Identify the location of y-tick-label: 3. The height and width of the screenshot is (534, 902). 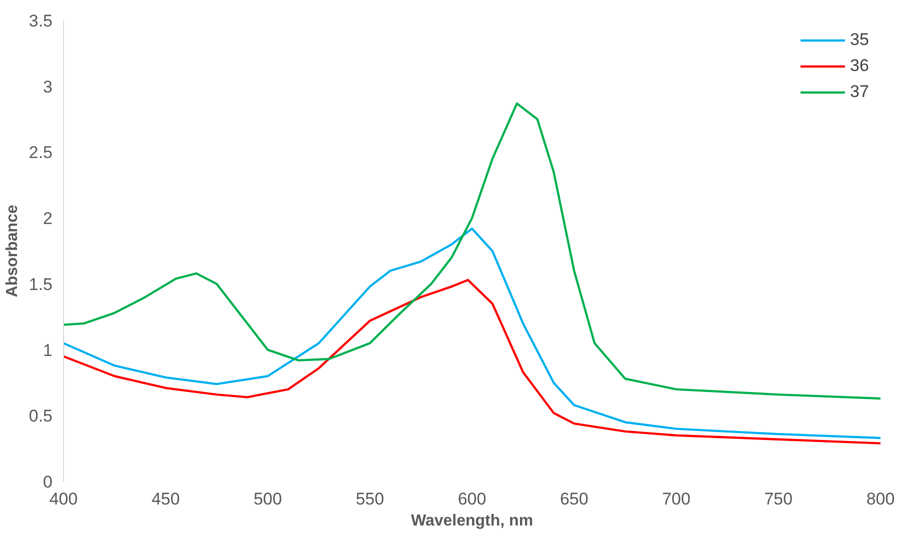
(48, 86).